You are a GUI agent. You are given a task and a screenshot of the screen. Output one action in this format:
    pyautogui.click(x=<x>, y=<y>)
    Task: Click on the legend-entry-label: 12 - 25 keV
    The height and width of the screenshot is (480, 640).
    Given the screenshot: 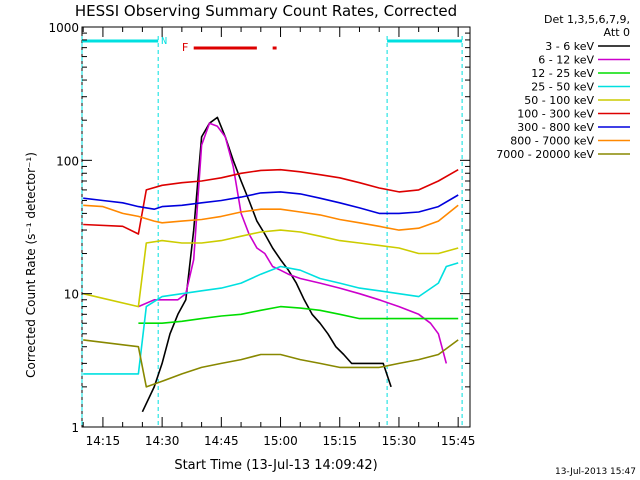 What is the action you would take?
    pyautogui.click(x=562, y=73)
    